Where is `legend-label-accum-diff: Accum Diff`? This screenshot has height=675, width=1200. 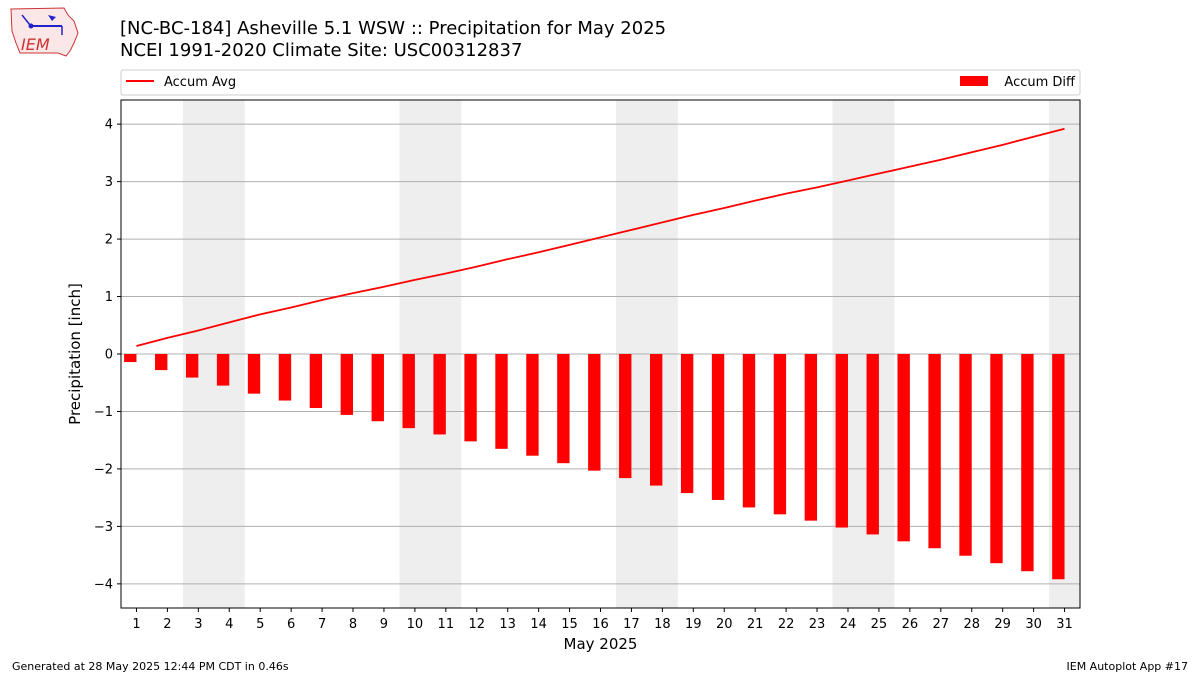 legend-label-accum-diff: Accum Diff is located at coordinates (1040, 82).